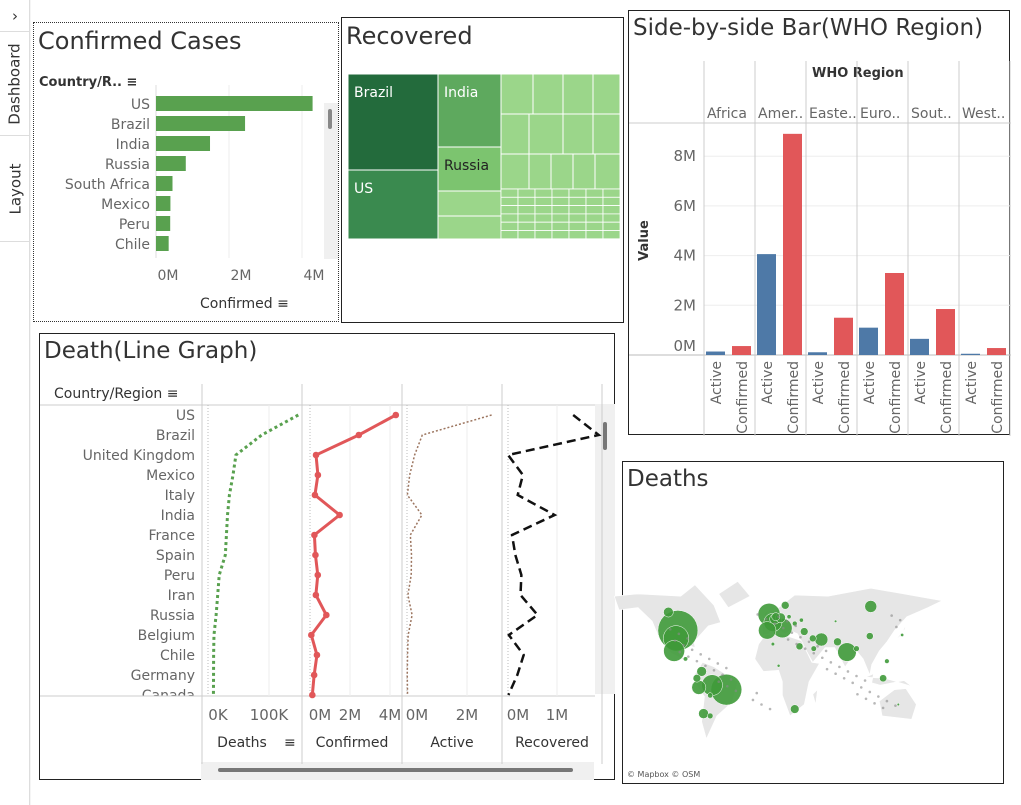  What do you see at coordinates (163, 223) in the screenshot?
I see `bar-peru` at bounding box center [163, 223].